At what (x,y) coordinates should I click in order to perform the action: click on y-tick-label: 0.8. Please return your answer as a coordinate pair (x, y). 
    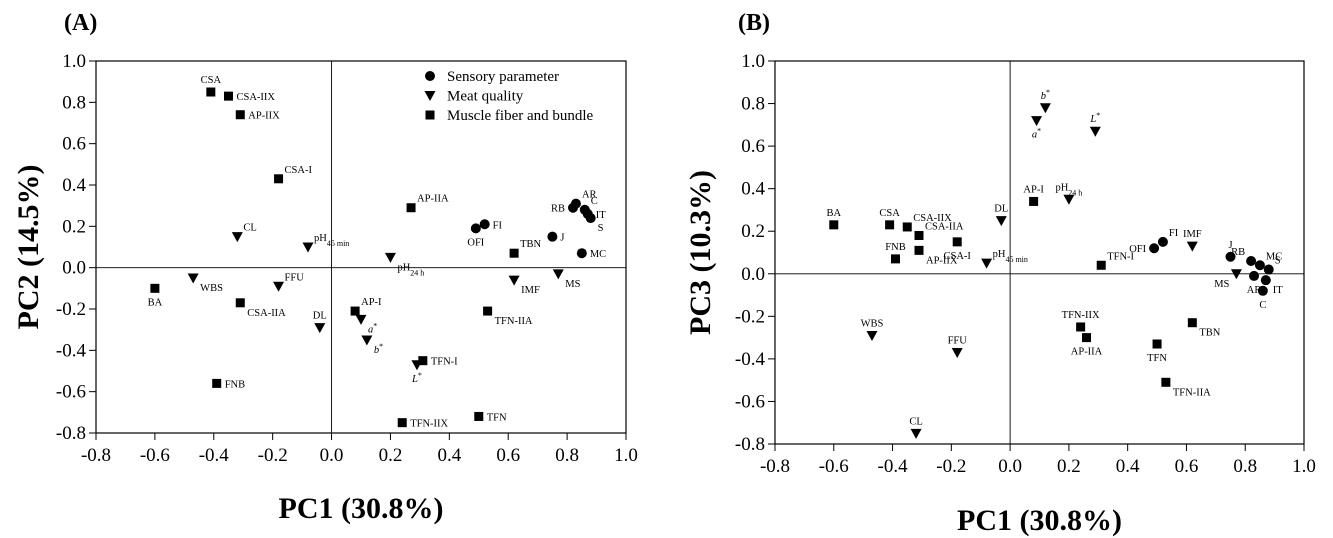
    Looking at the image, I should click on (74, 102).